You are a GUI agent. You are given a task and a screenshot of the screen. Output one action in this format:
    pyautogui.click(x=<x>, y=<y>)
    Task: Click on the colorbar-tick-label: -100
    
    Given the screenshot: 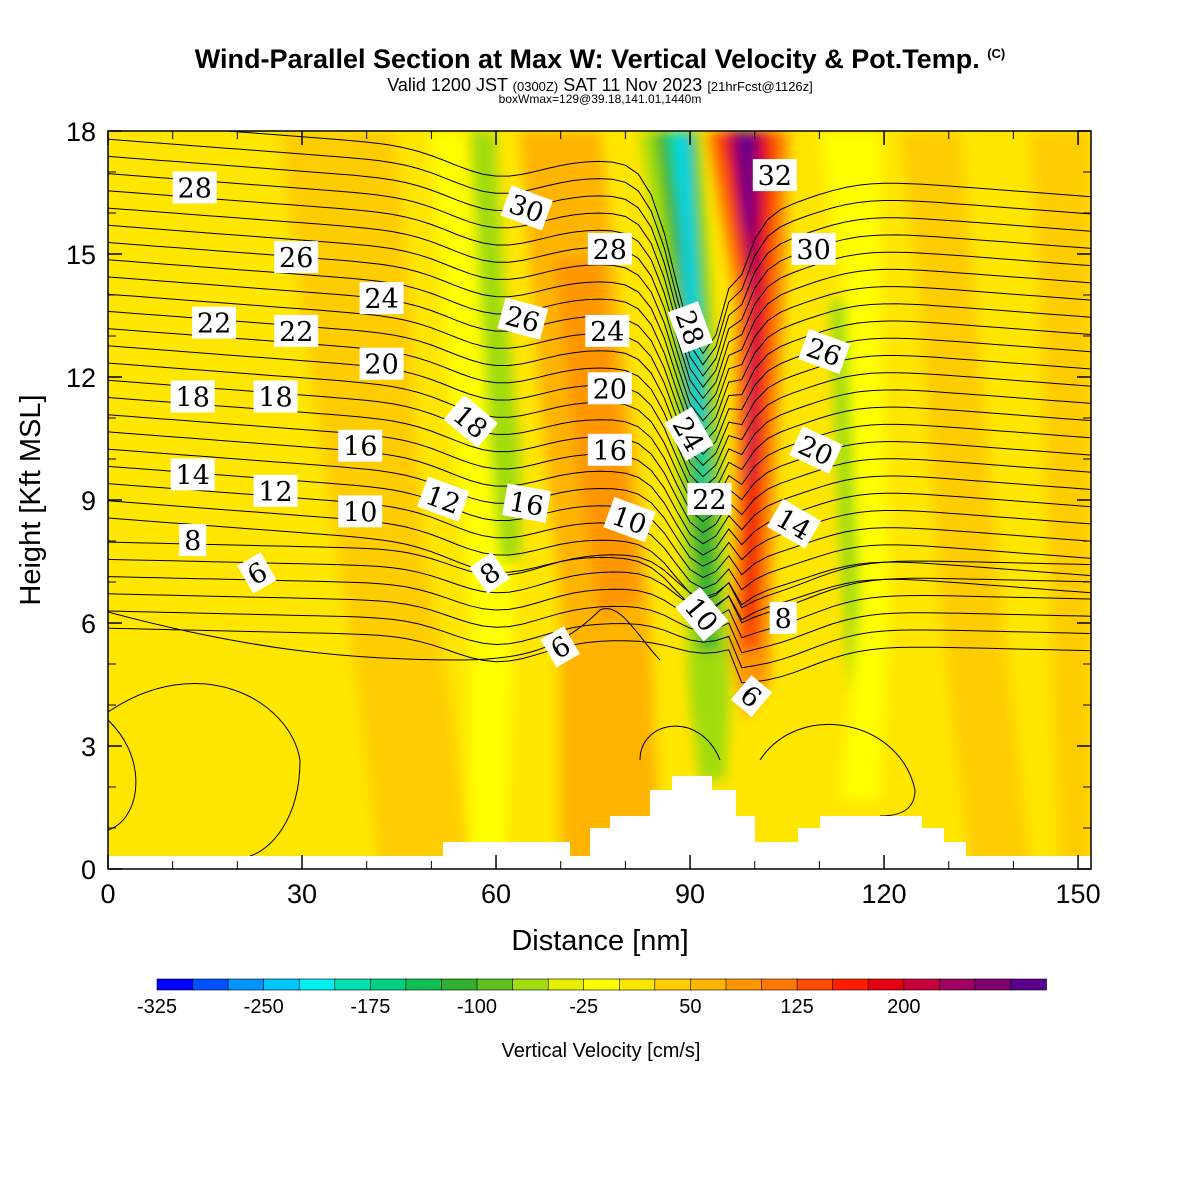 What is the action you would take?
    pyautogui.click(x=477, y=1007)
    